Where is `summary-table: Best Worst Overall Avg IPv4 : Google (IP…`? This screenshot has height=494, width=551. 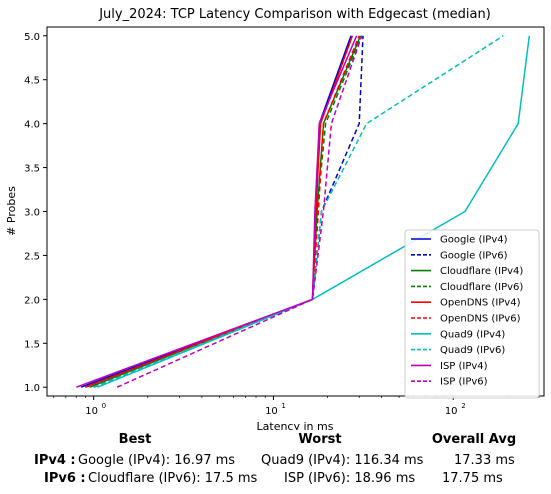 summary-table: Best Worst Overall Avg IPv4 : Google (IP… is located at coordinates (275, 461).